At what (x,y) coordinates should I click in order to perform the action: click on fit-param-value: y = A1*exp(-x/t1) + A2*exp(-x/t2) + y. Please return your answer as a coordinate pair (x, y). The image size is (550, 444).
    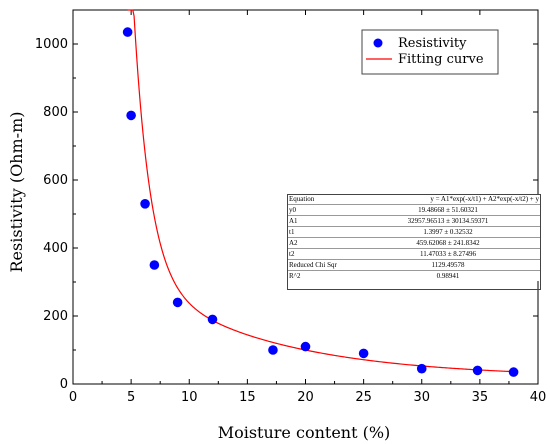
    Looking at the image, I should click on (484, 199).